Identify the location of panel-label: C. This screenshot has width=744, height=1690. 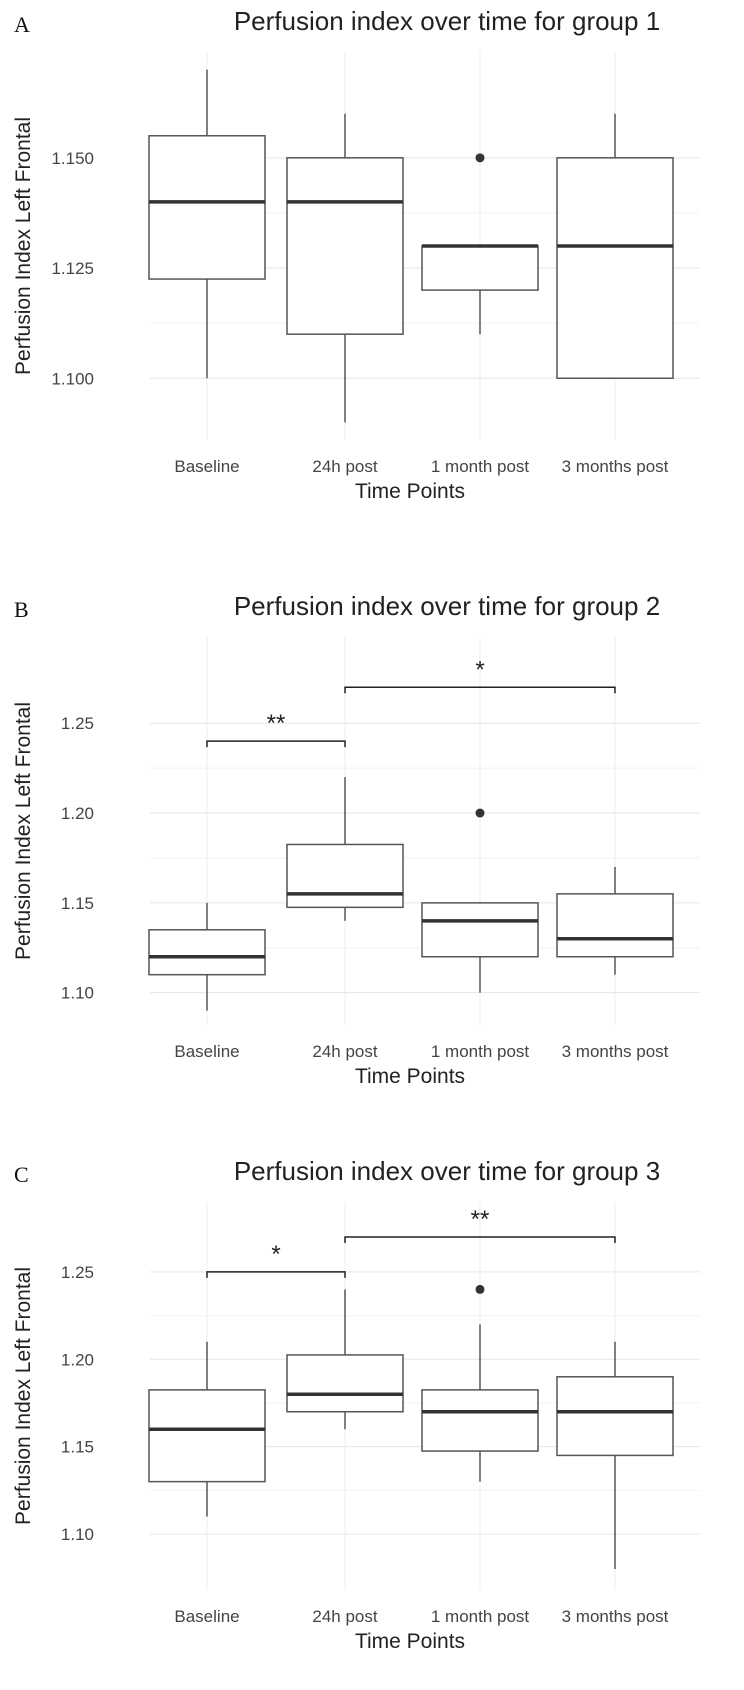
(21, 1174).